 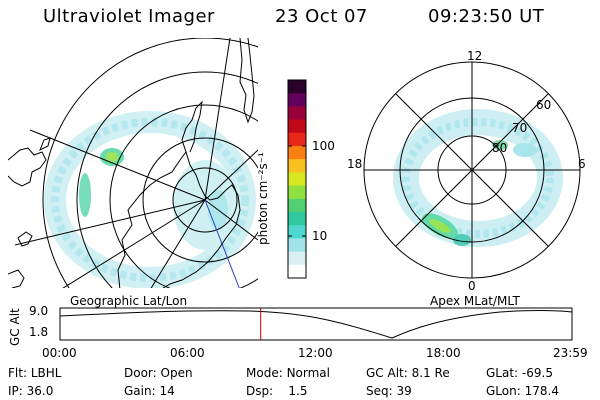 I want to click on info-seq: Seq: 39, so click(x=389, y=391).